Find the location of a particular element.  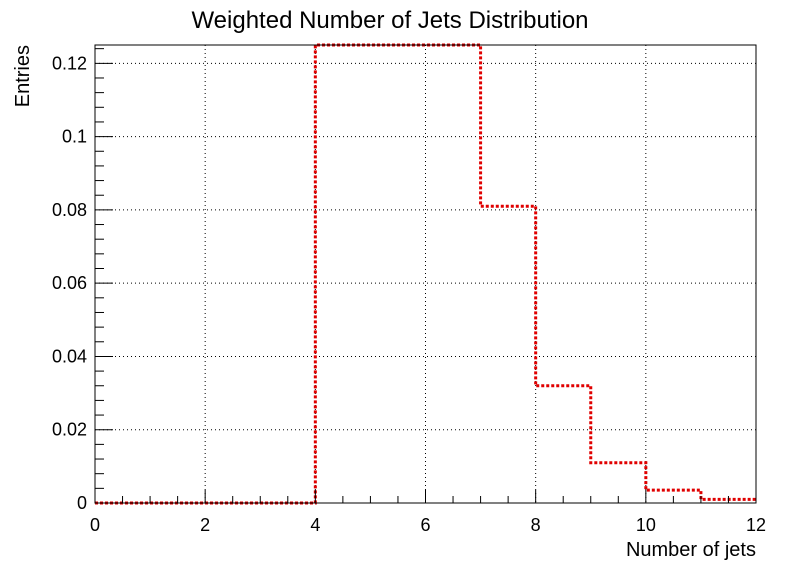

y-tick-label: 0.06 is located at coordinates (69, 283).